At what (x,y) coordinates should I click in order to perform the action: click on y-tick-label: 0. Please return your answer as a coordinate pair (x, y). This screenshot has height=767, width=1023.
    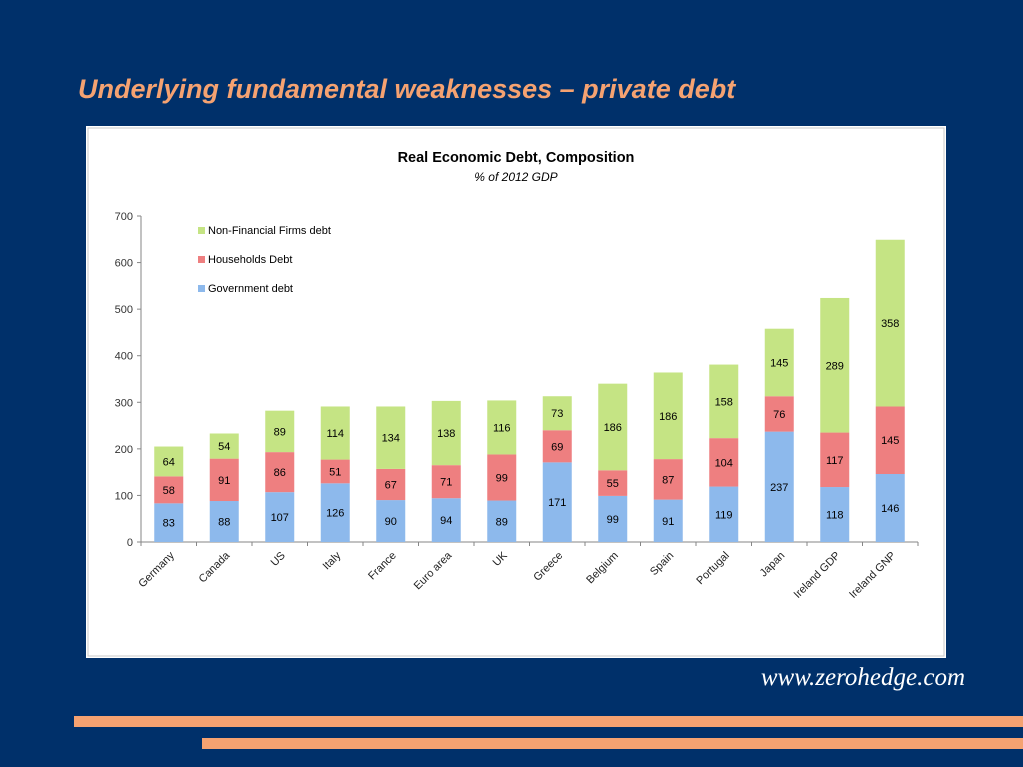
    Looking at the image, I should click on (130, 543).